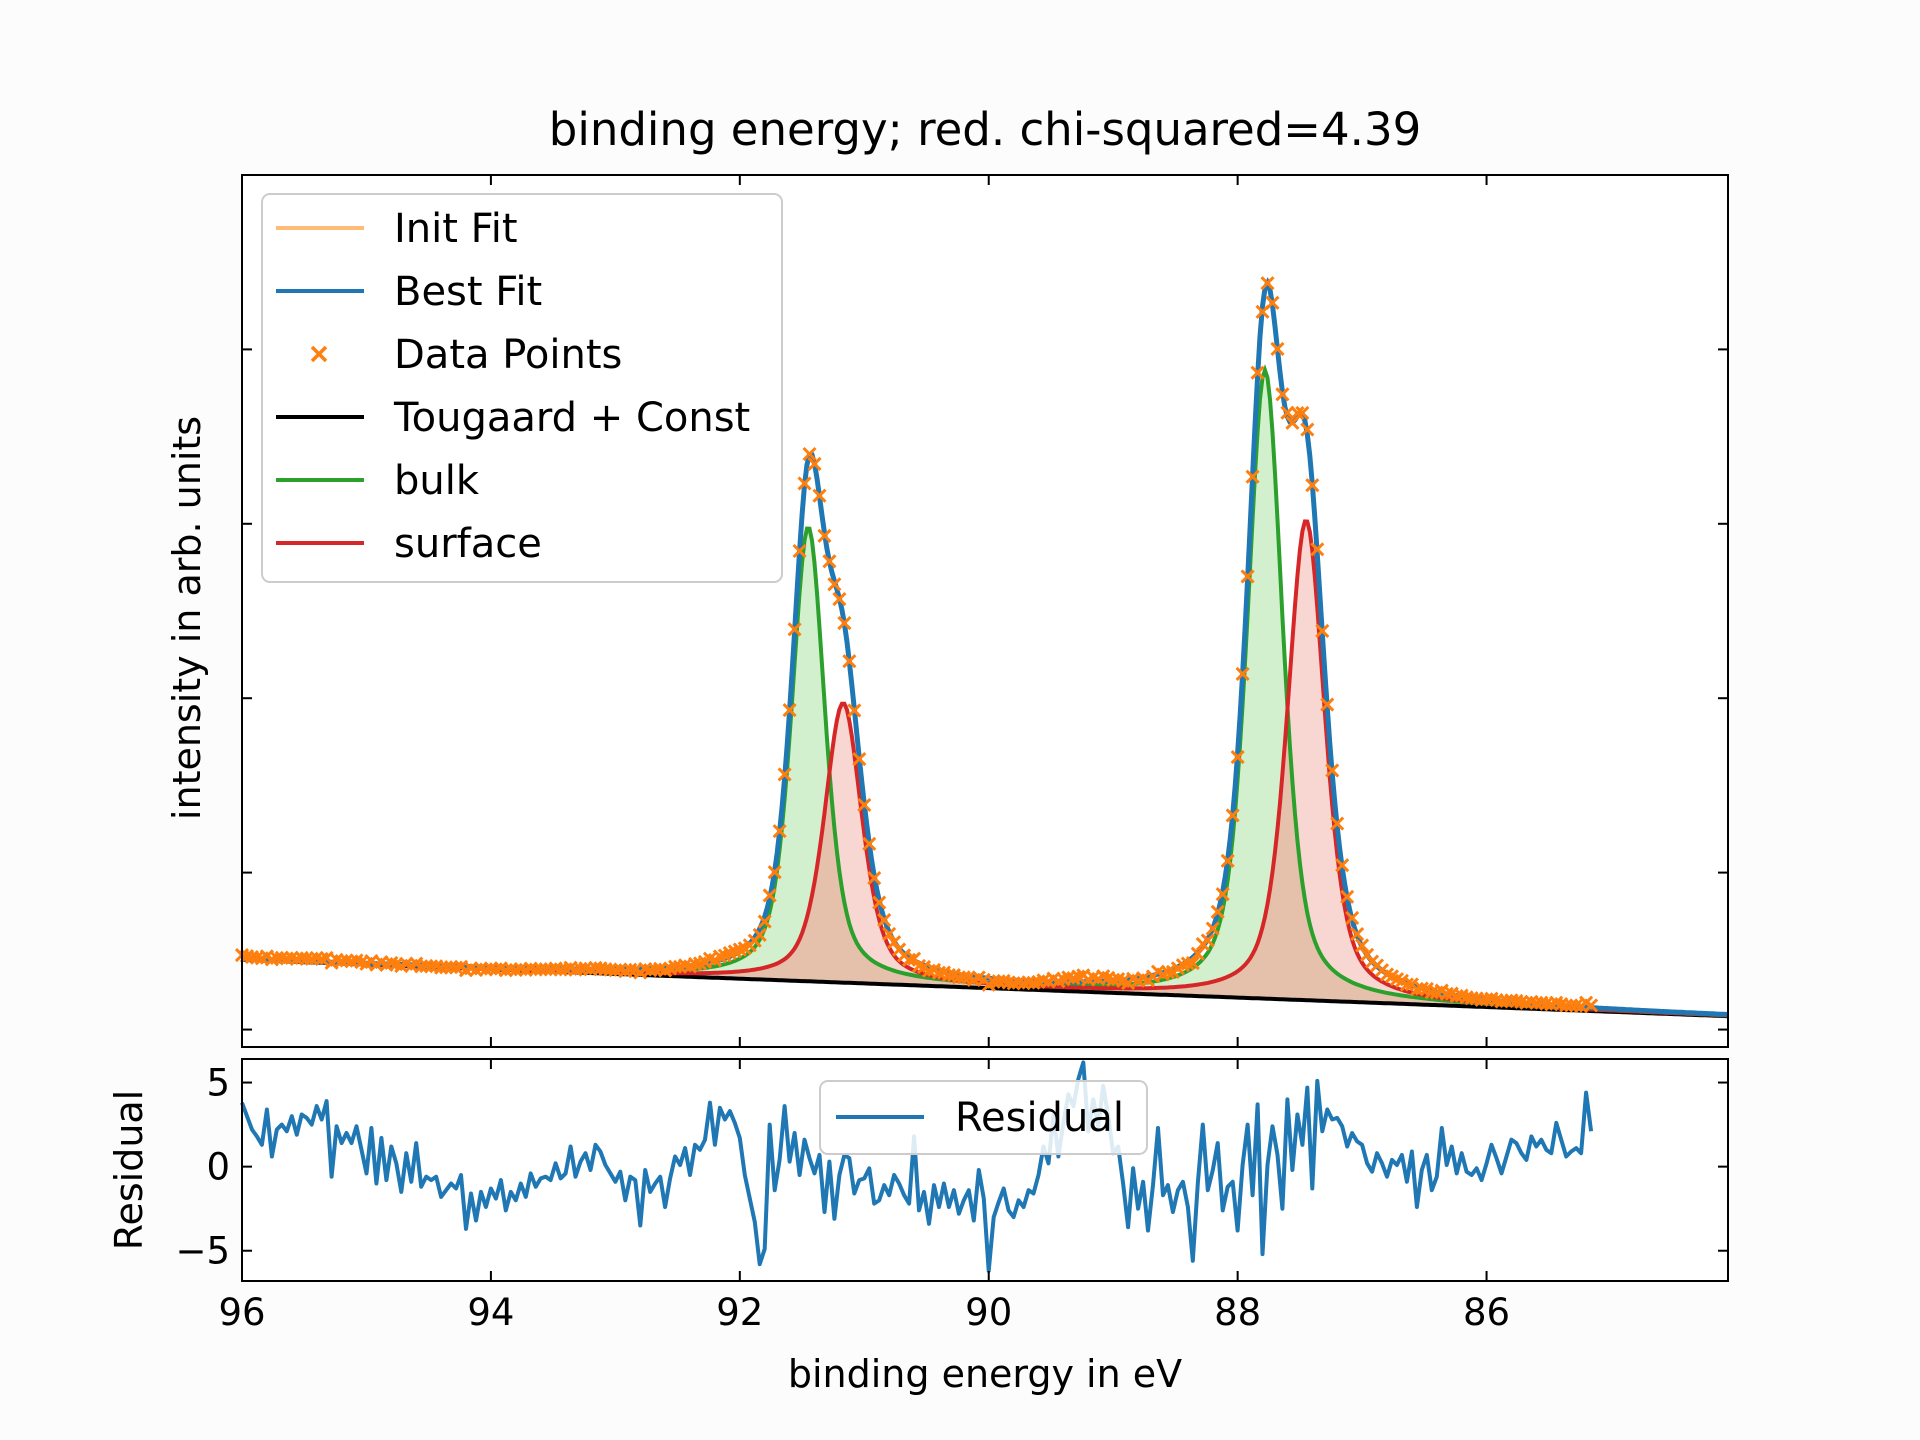  What do you see at coordinates (985, 1374) in the screenshot?
I see `x-axis-title: binding energy in eV` at bounding box center [985, 1374].